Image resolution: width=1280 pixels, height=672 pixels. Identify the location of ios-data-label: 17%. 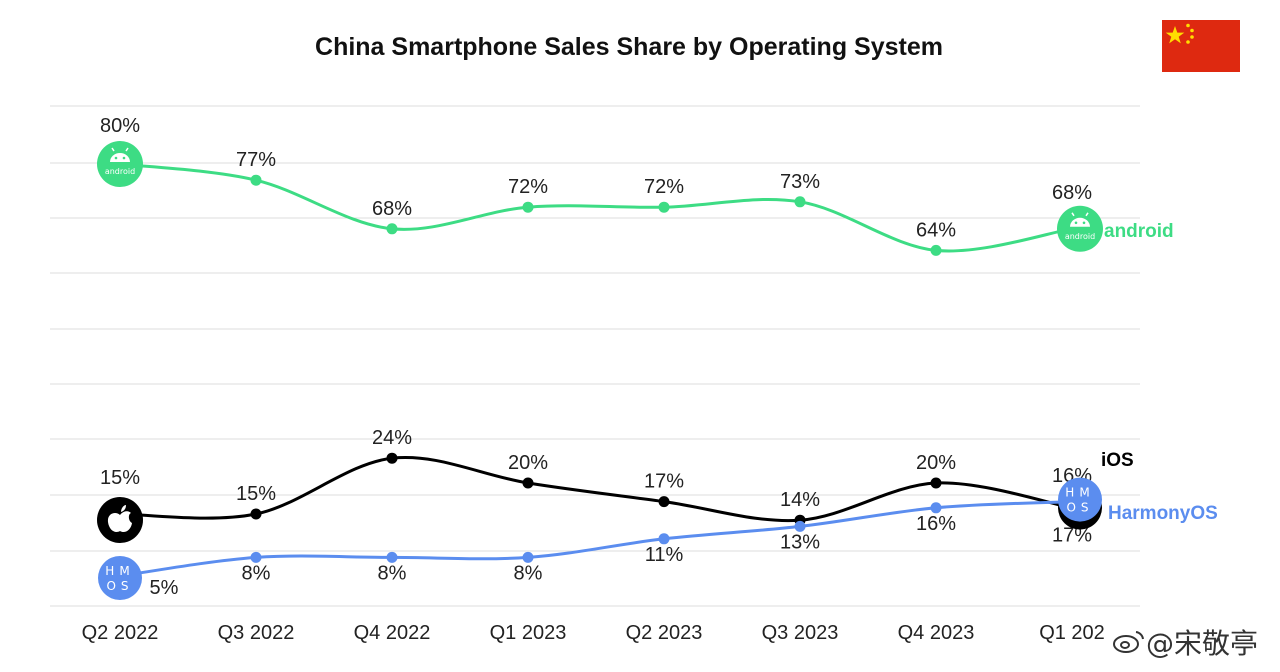
(664, 482).